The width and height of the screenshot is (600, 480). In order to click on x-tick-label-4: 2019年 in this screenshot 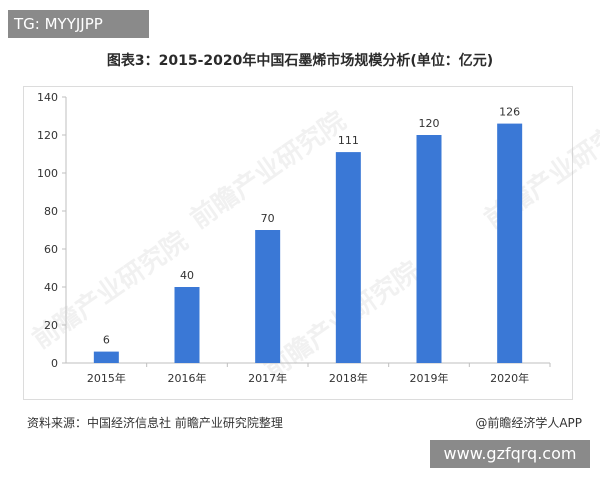, I will do `click(429, 378)`.